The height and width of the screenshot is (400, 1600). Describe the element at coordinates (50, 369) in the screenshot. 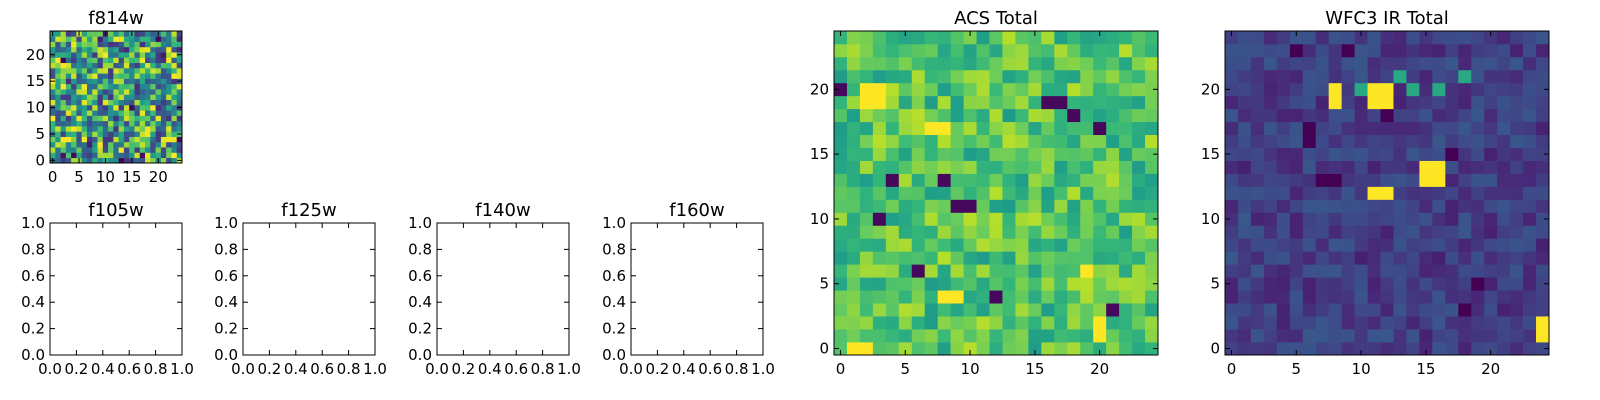

I see `x-tick-label: 0.0` at that location.